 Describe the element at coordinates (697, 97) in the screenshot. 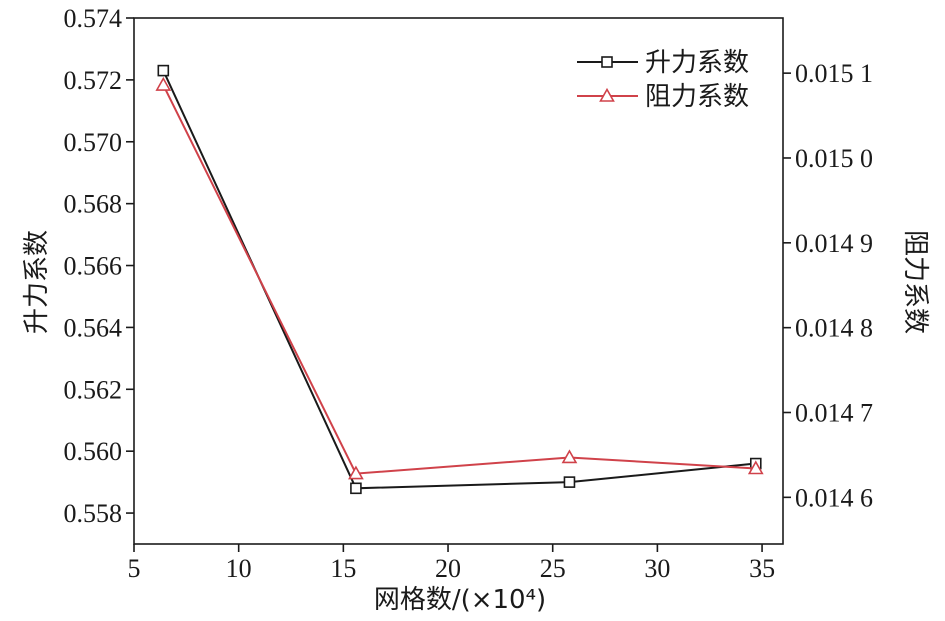

I see `legend-drag-label: 阻力系数` at that location.